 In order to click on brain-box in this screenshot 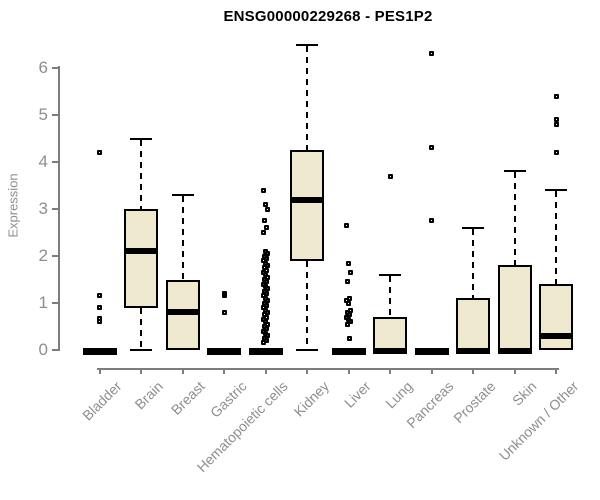, I will do `click(141, 258)`.